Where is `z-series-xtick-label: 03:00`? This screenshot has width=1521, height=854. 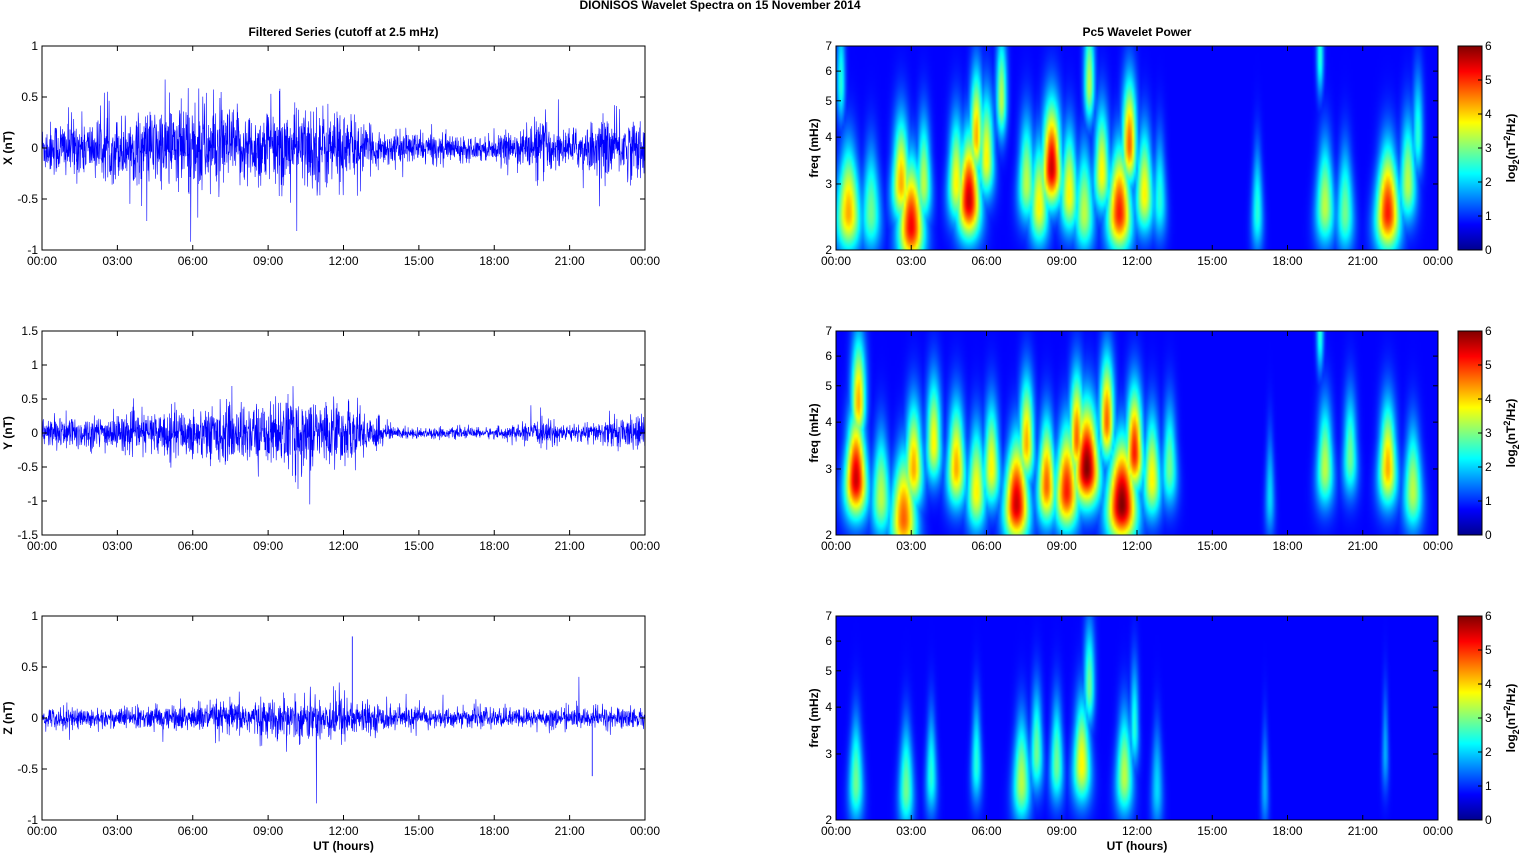
z-series-xtick-label: 03:00 is located at coordinates (117, 831).